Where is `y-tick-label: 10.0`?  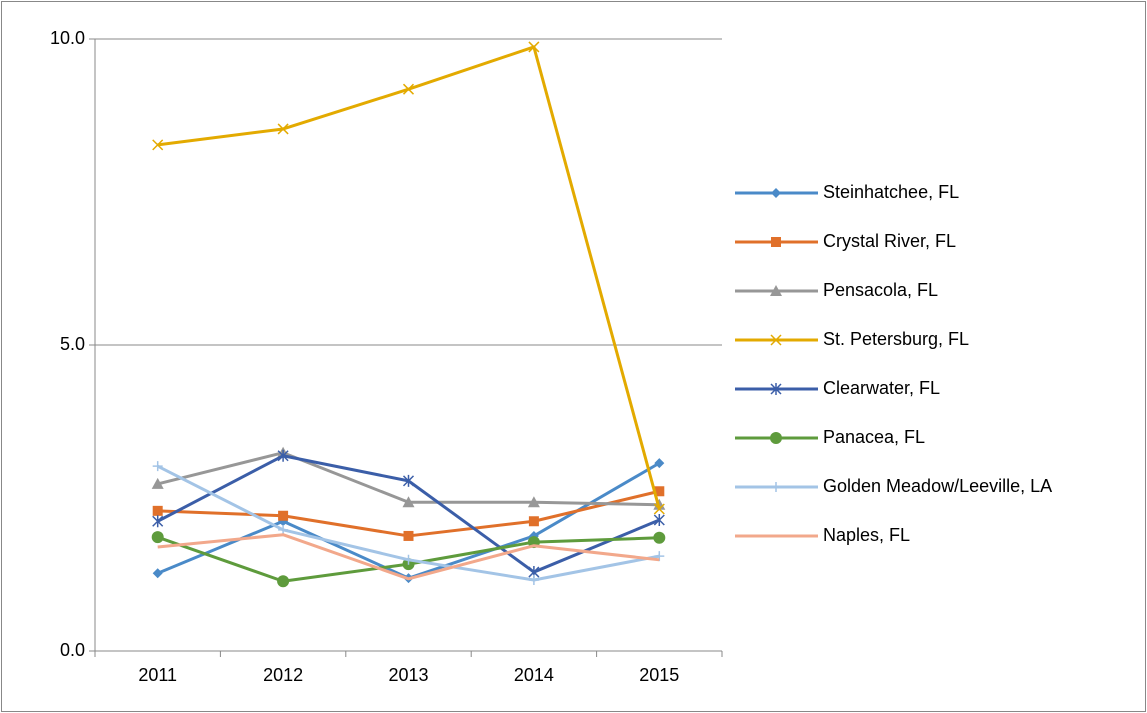
y-tick-label: 10.0 is located at coordinates (67, 38).